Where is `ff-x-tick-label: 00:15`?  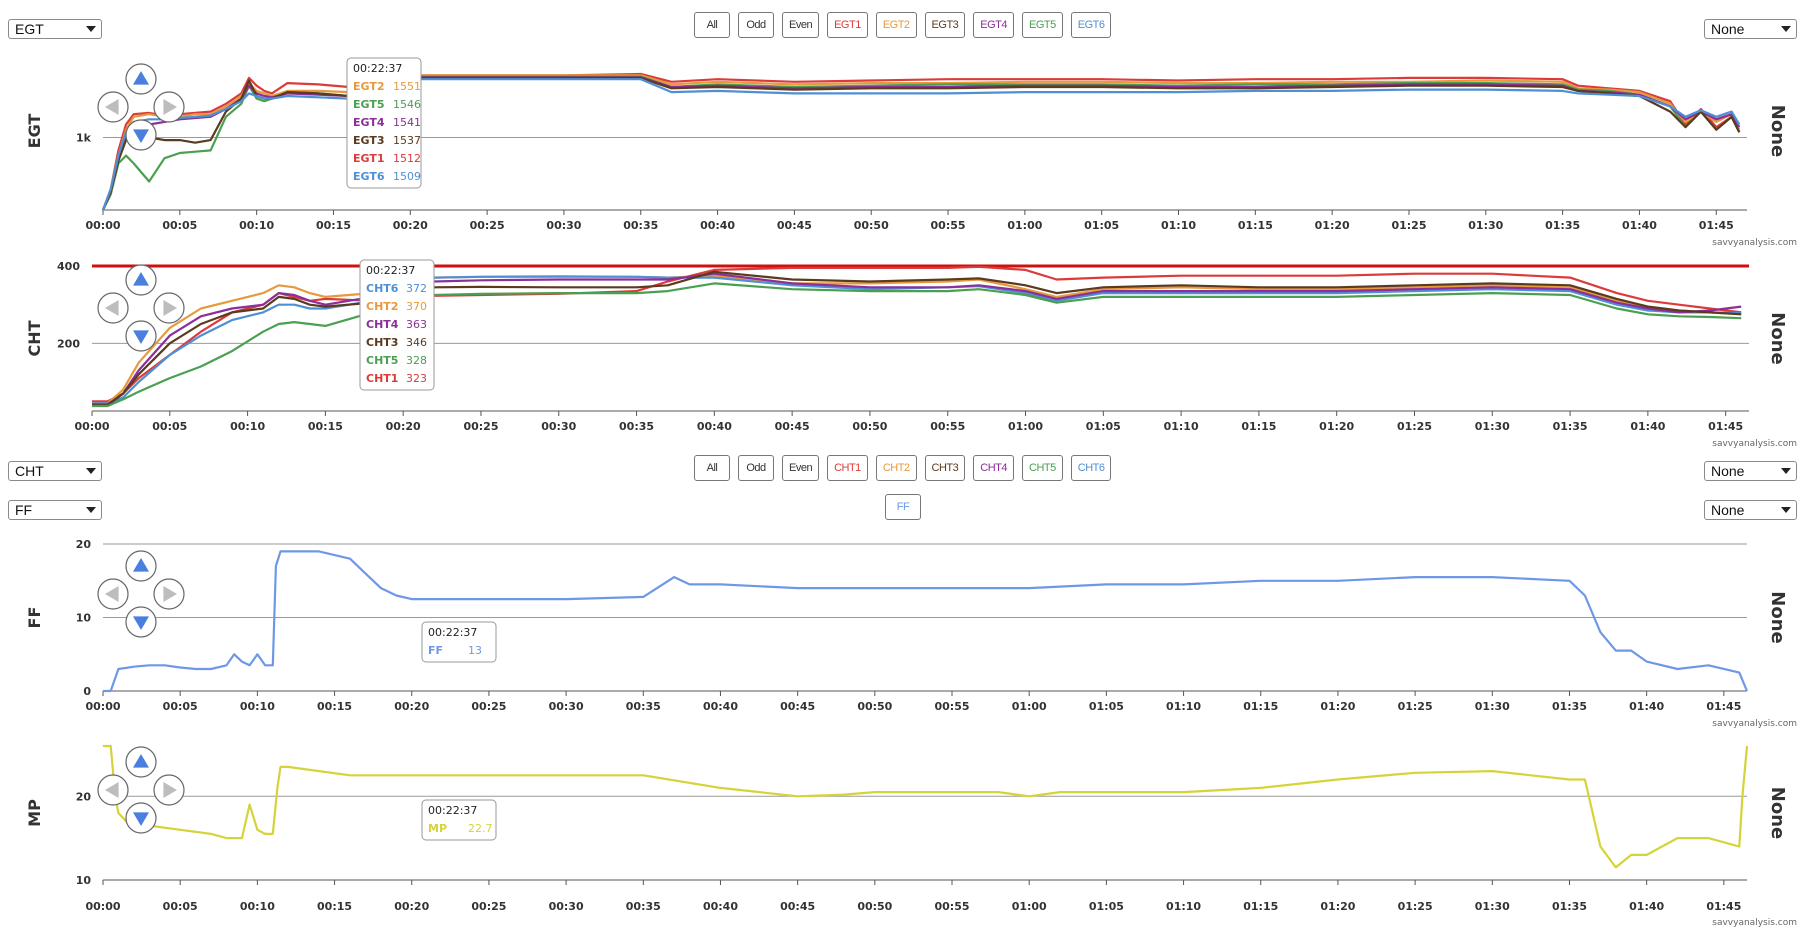 ff-x-tick-label: 00:15 is located at coordinates (334, 706).